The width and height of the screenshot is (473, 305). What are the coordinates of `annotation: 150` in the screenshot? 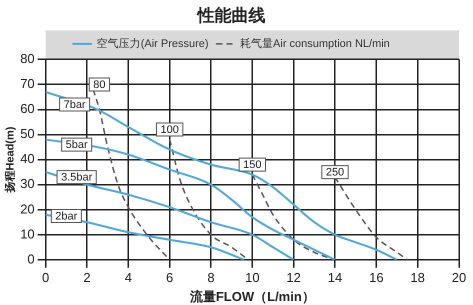 It's located at (252, 165).